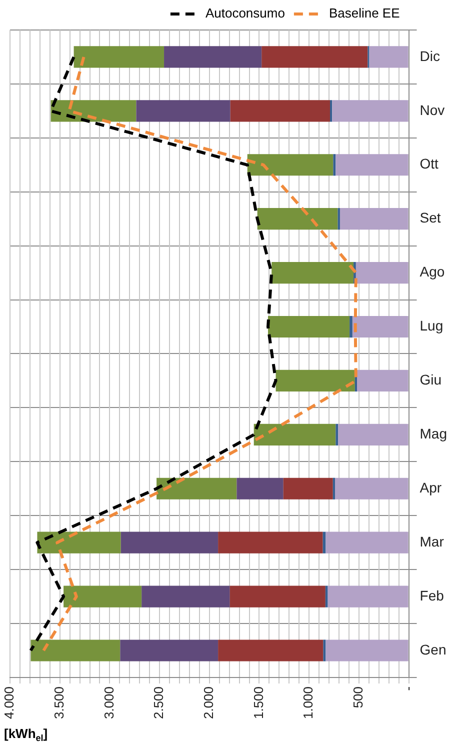 The height and width of the screenshot is (746, 454). Describe the element at coordinates (433, 649) in the screenshot. I see `y-tick-label: Gen` at that location.